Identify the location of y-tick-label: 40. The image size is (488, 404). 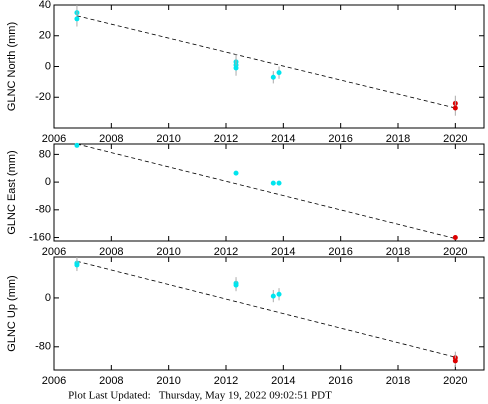
(45, 5).